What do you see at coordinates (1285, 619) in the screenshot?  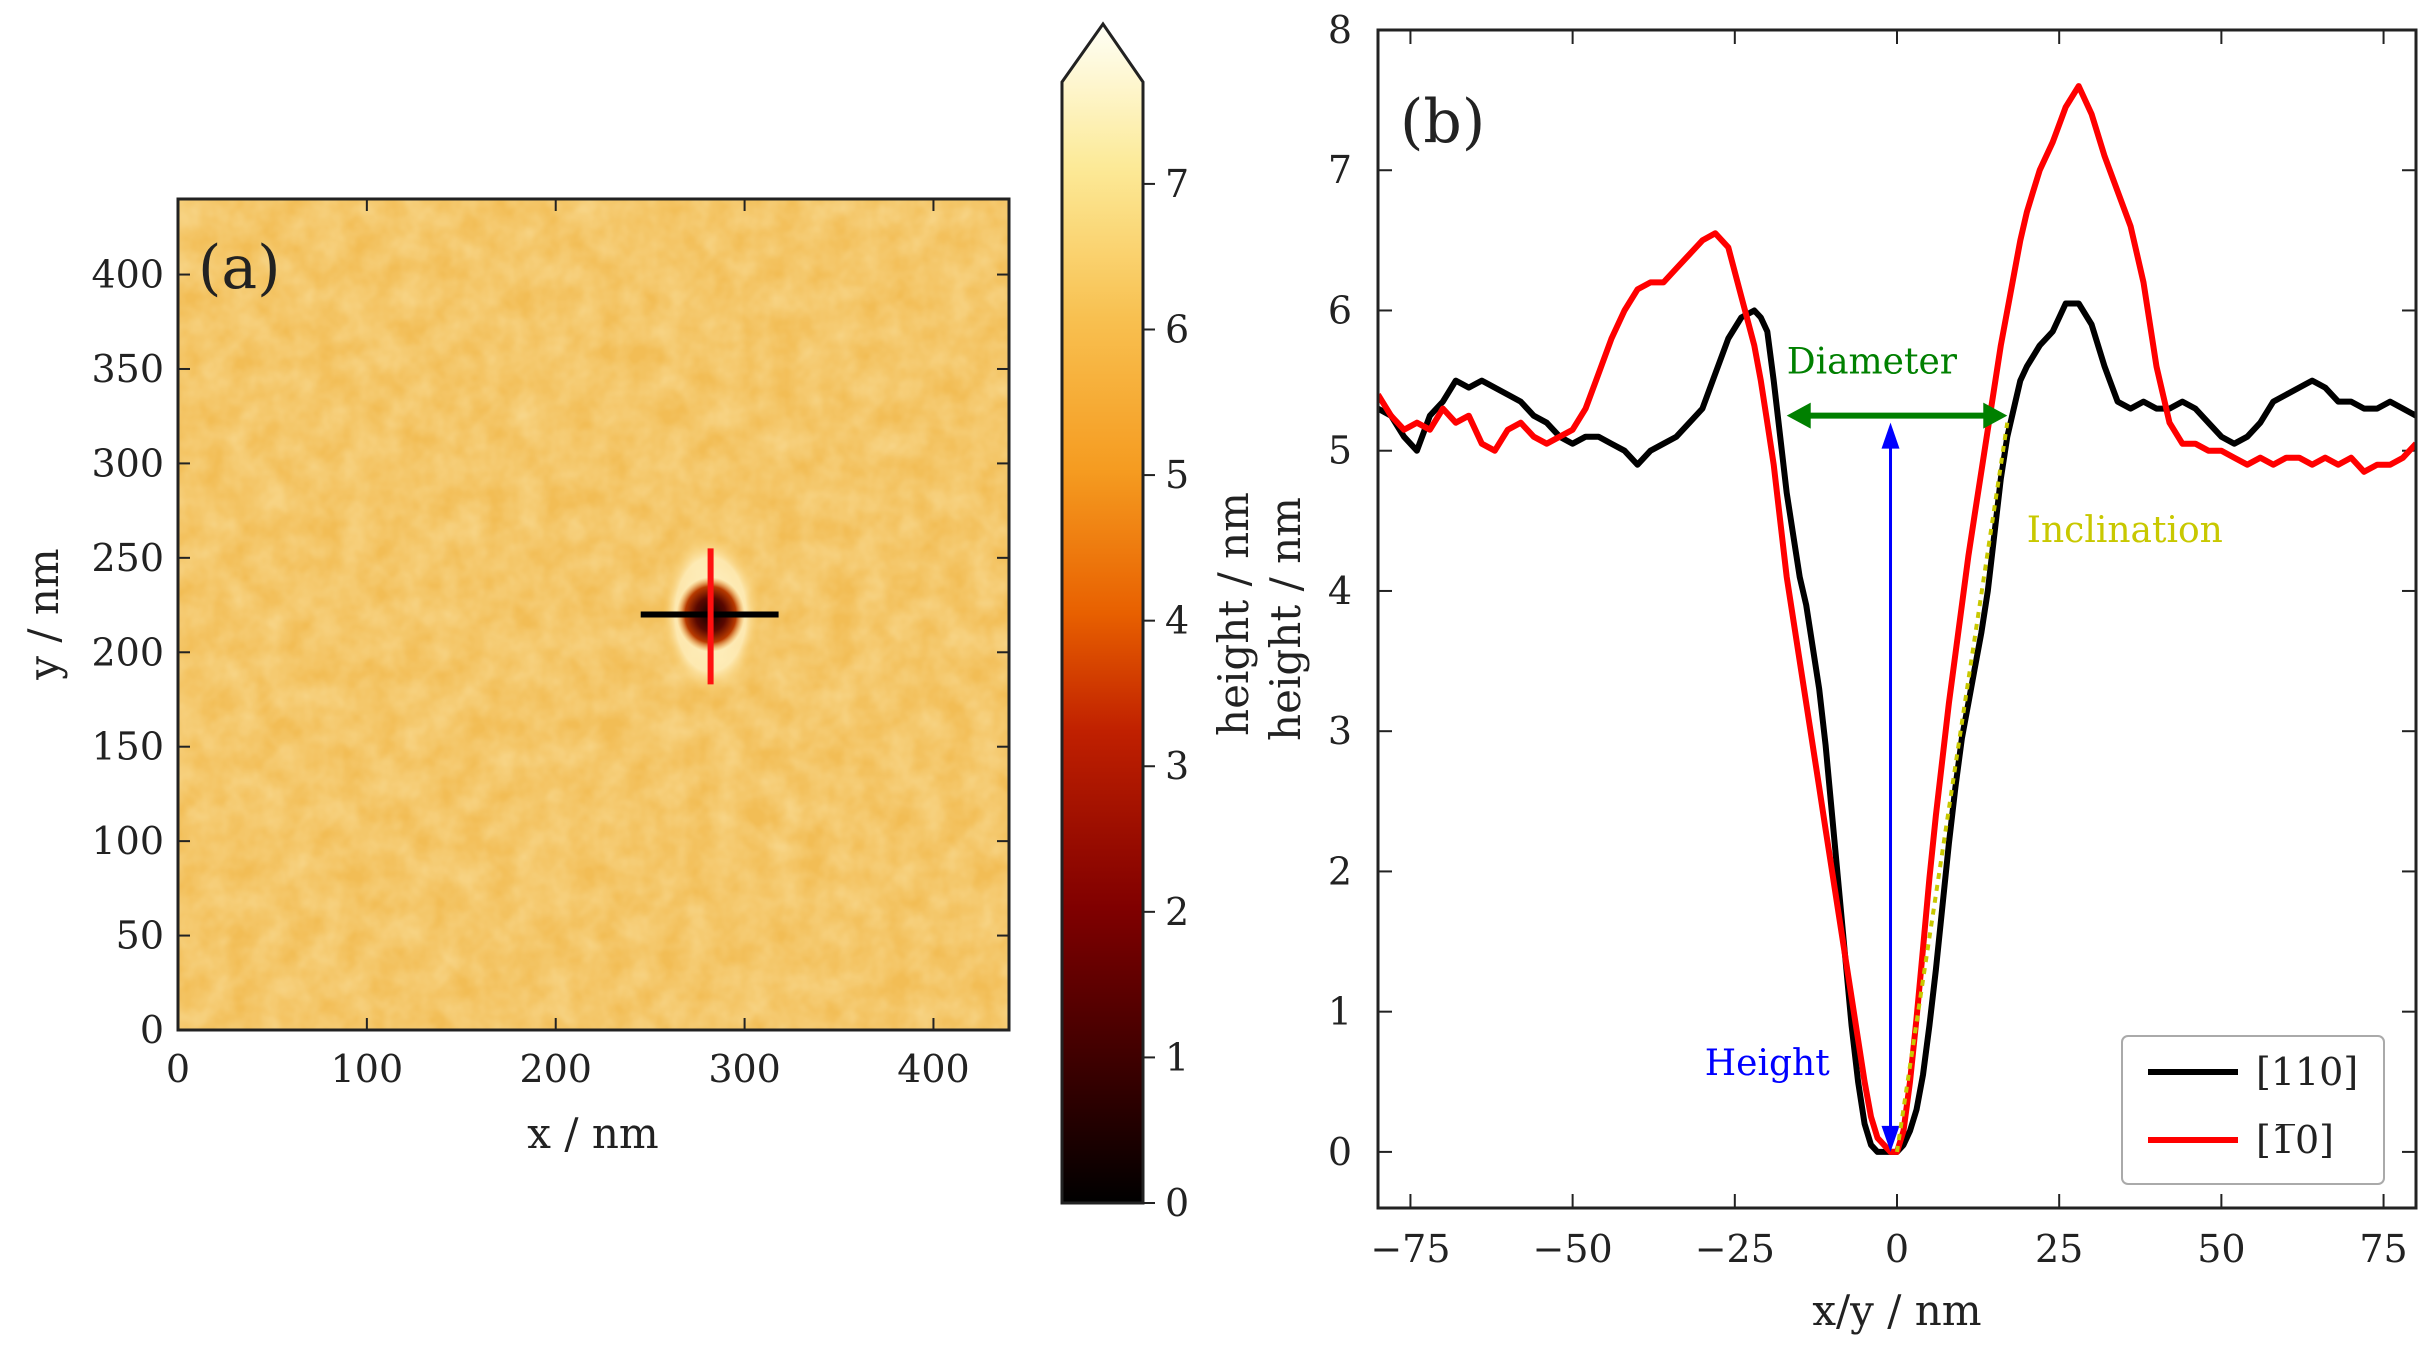 I see `profile-y-axis-label: height / nm` at bounding box center [1285, 619].